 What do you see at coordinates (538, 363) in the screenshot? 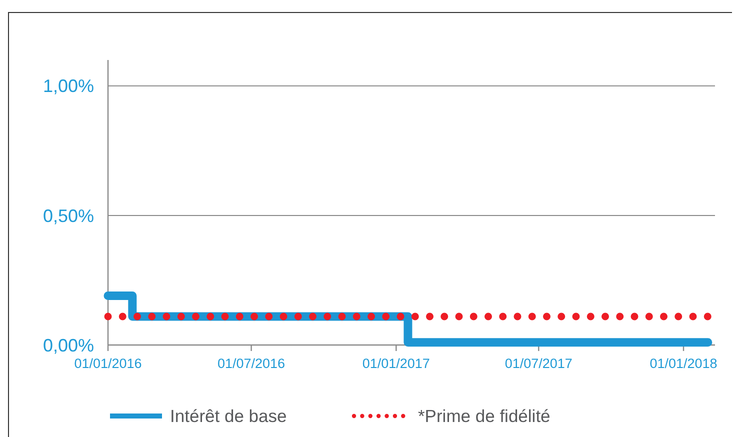
I see `x-tick-label: 01/07/2017` at bounding box center [538, 363].